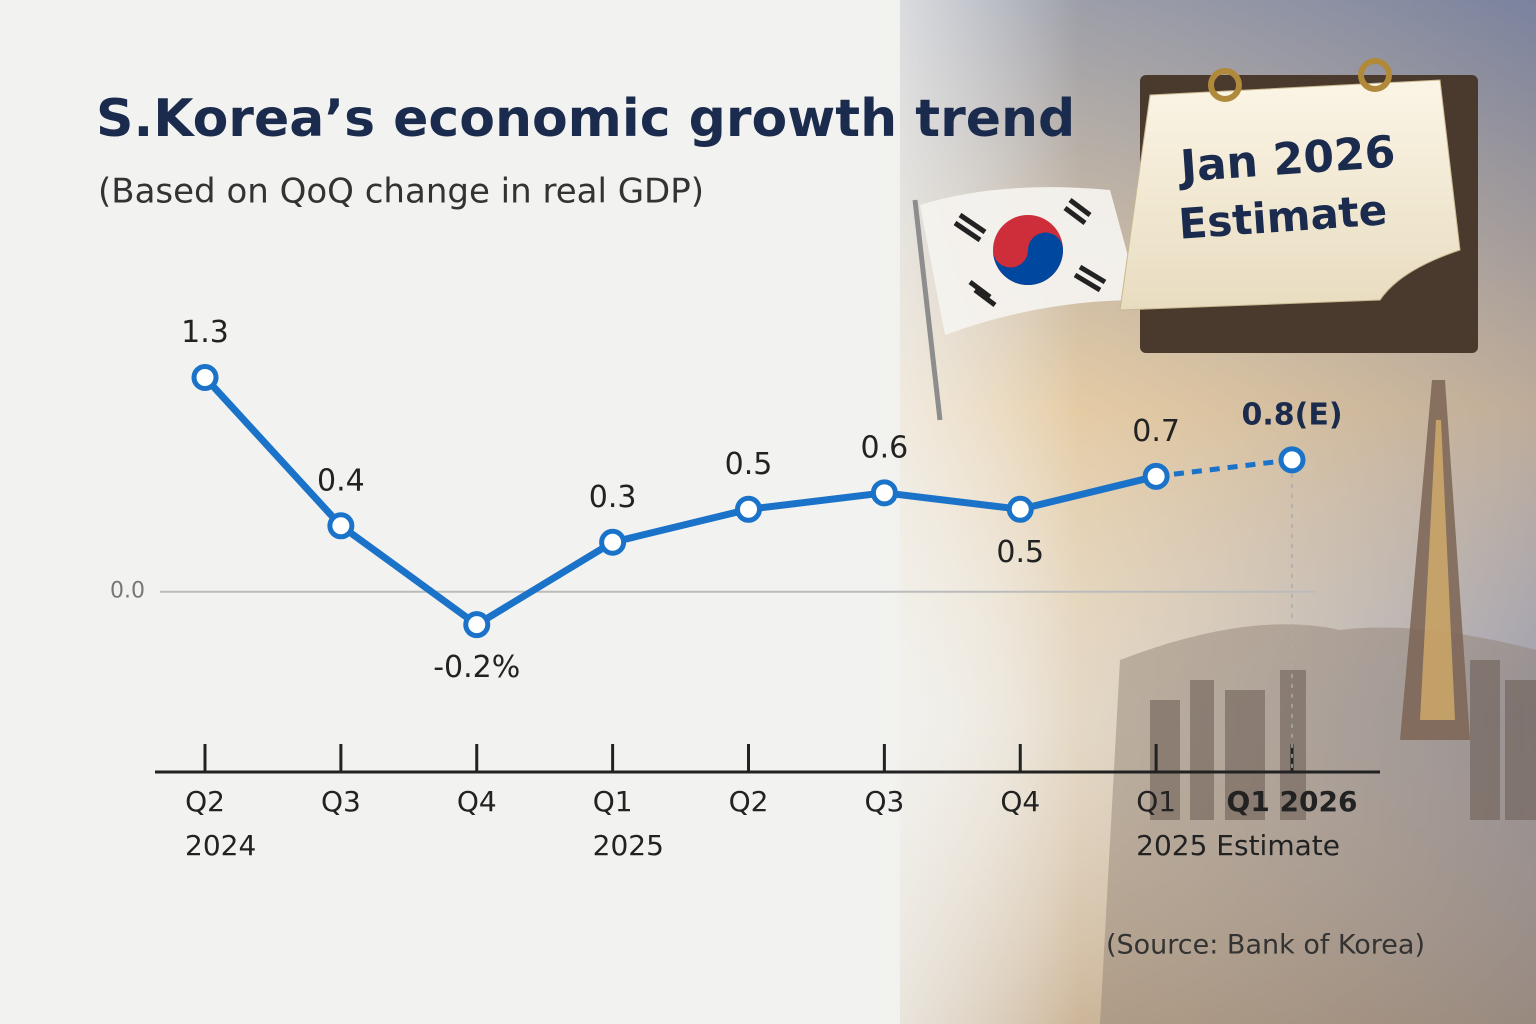  What do you see at coordinates (1238, 845) in the screenshot?
I see `x-tick-sublabel: 2025 Estimate` at bounding box center [1238, 845].